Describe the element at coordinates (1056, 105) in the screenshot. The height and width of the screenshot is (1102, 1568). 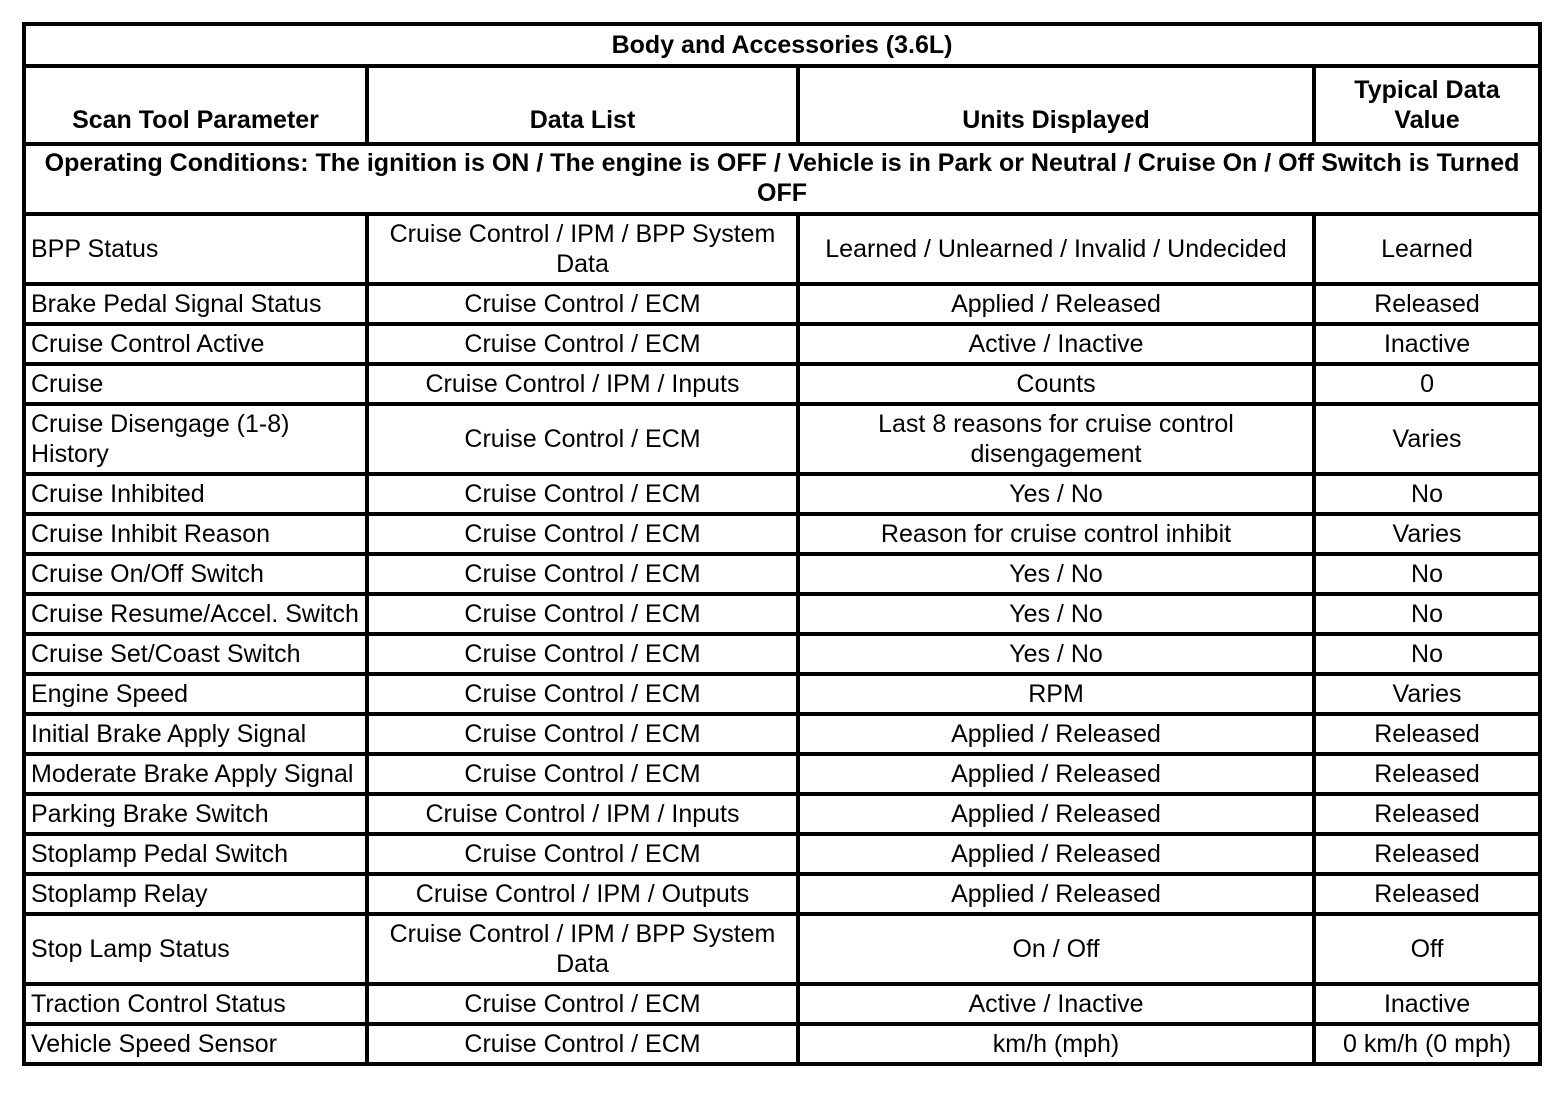
I see `column-header-units-displayed: Units Displayed` at that location.